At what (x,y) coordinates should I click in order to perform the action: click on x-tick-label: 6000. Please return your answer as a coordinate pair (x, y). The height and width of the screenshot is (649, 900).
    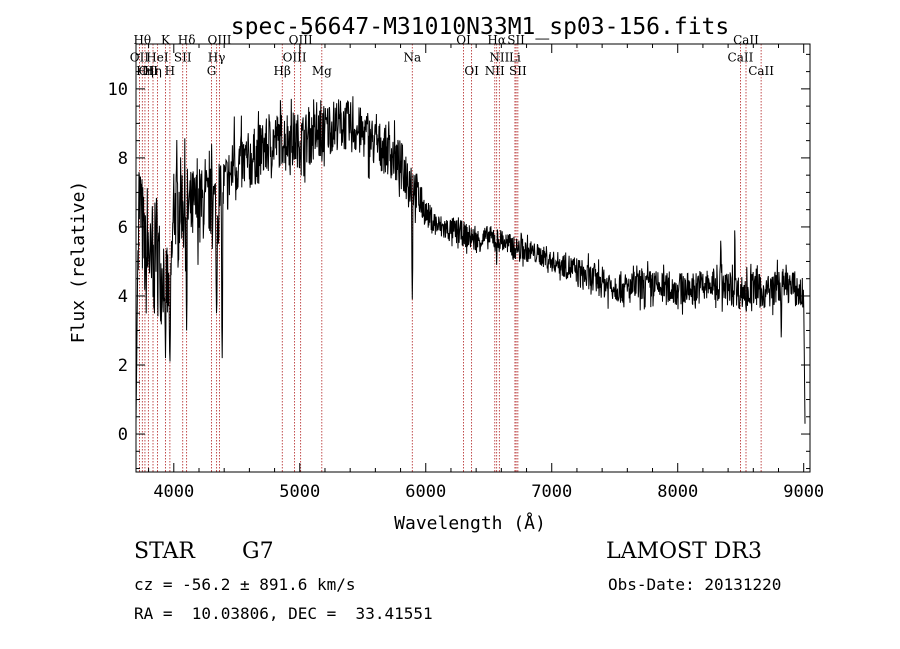
    Looking at the image, I should click on (425, 492).